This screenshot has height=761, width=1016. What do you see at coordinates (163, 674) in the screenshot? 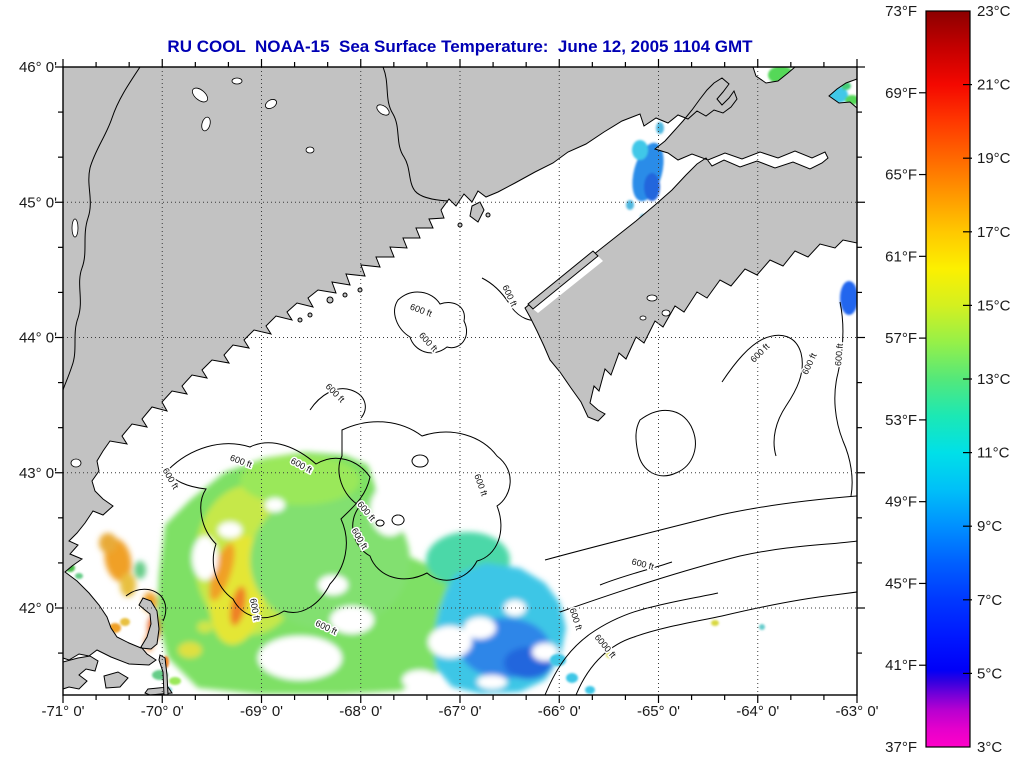
I see `monomoy-sliver` at bounding box center [163, 674].